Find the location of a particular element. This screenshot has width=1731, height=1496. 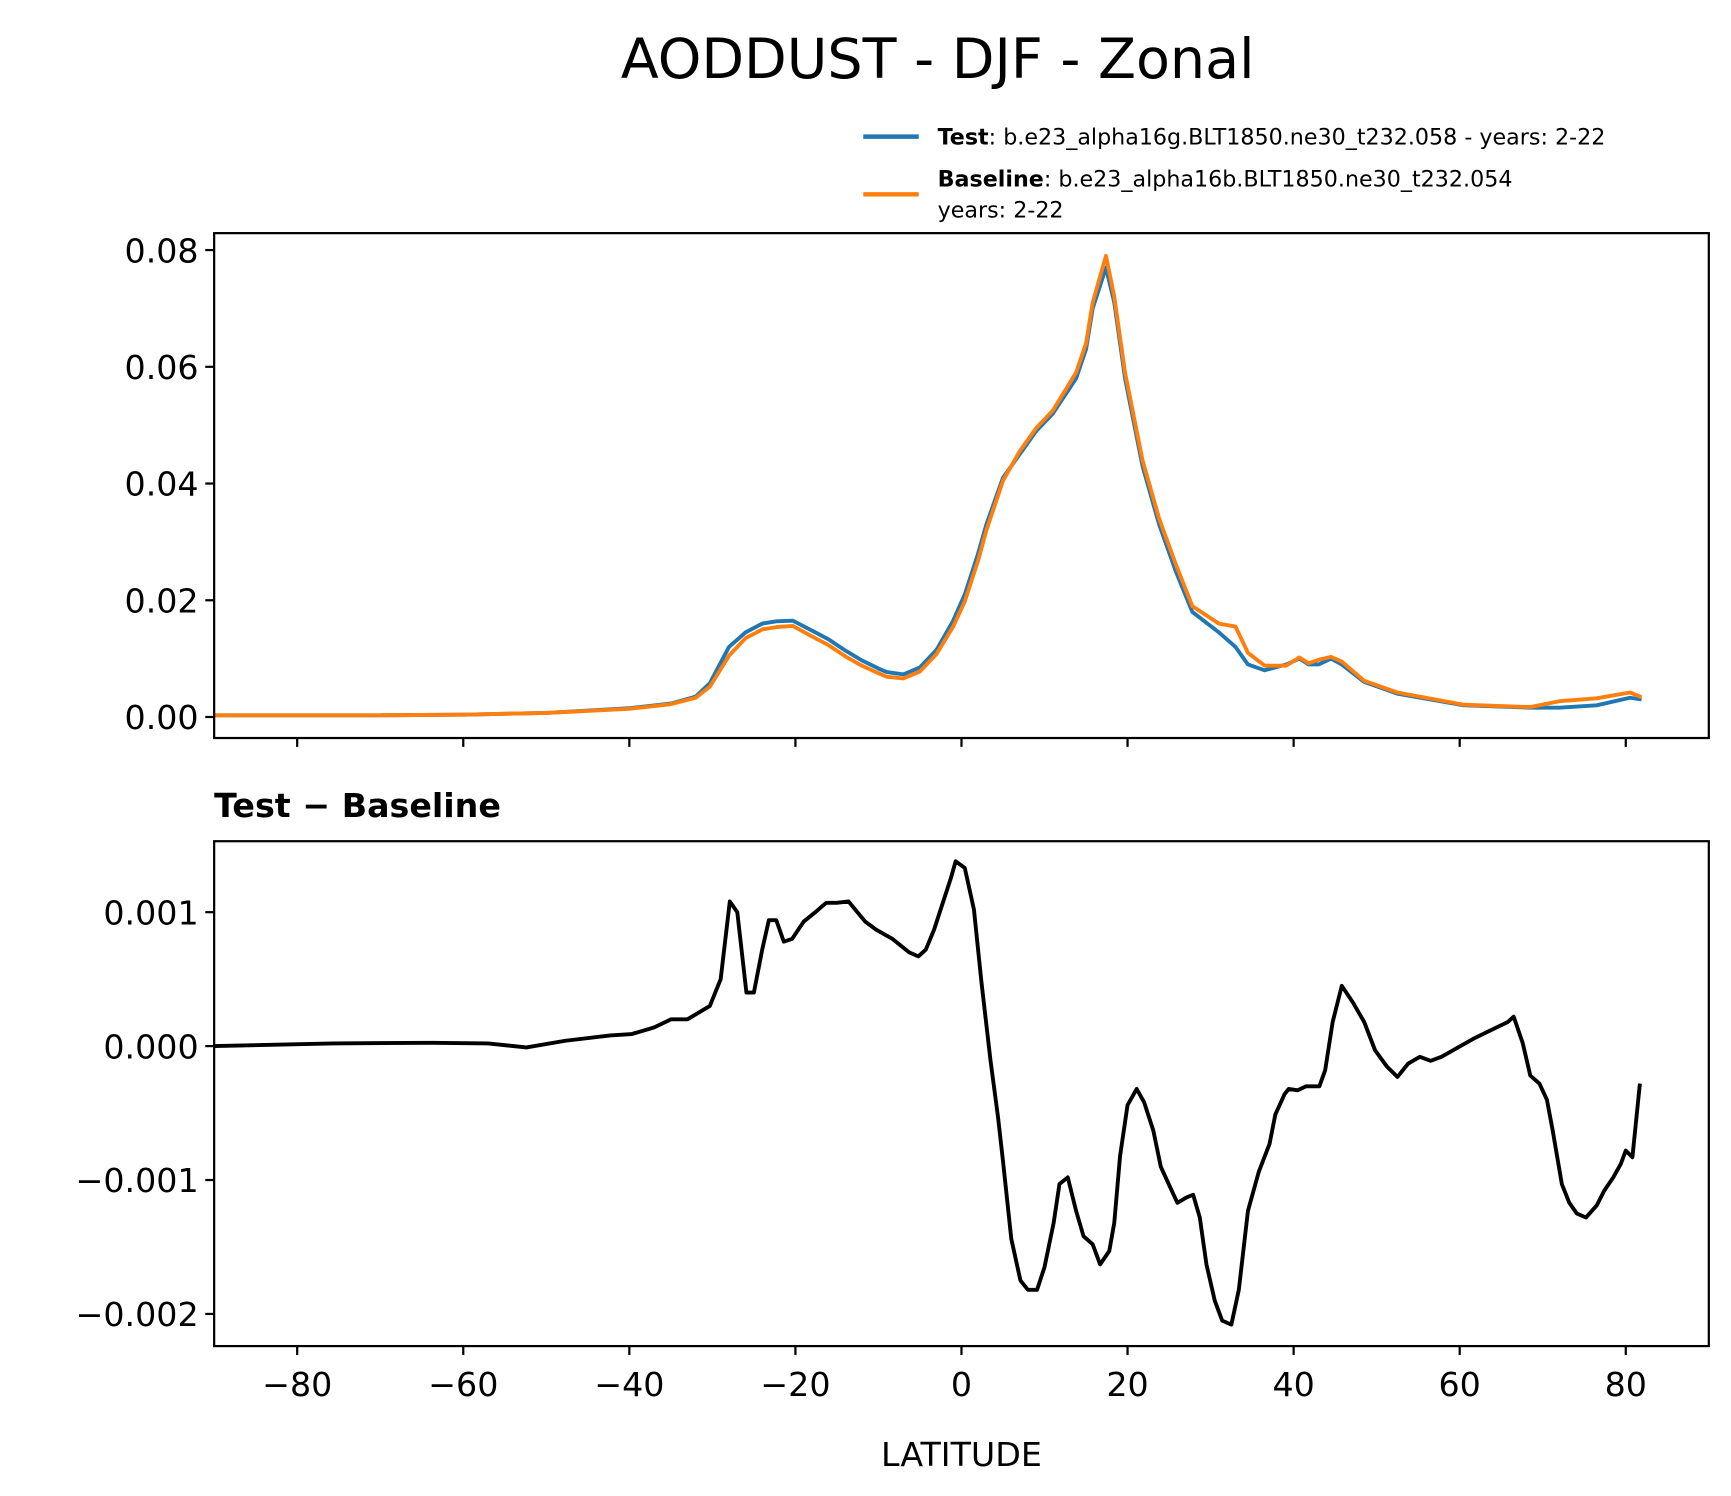

x-tick-label: −80 is located at coordinates (297, 1384).